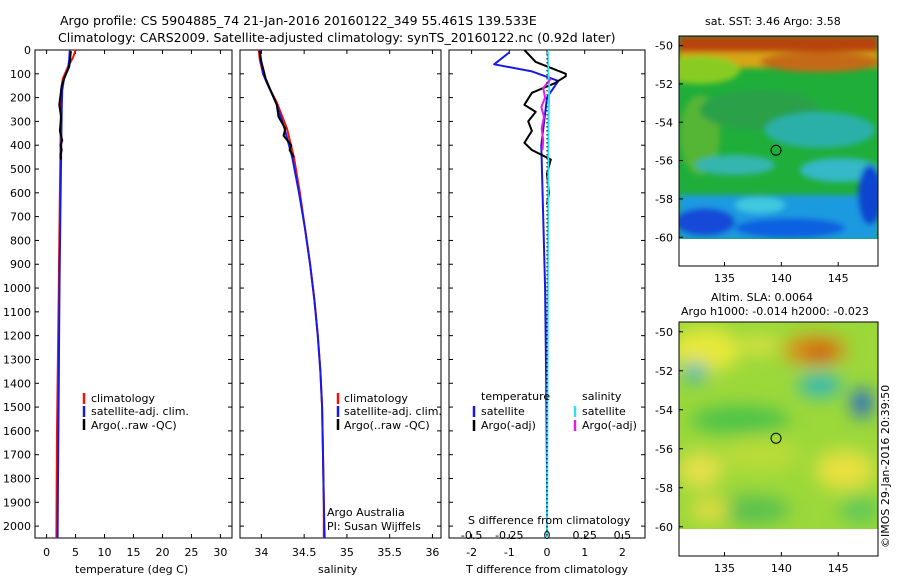  What do you see at coordinates (471, 552) in the screenshot?
I see `x-tick-label: -2` at bounding box center [471, 552].